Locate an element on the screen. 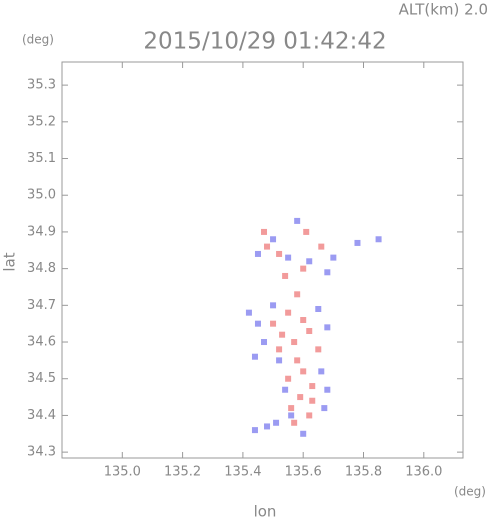  y-tick-label: 34.5 is located at coordinates (41, 378).